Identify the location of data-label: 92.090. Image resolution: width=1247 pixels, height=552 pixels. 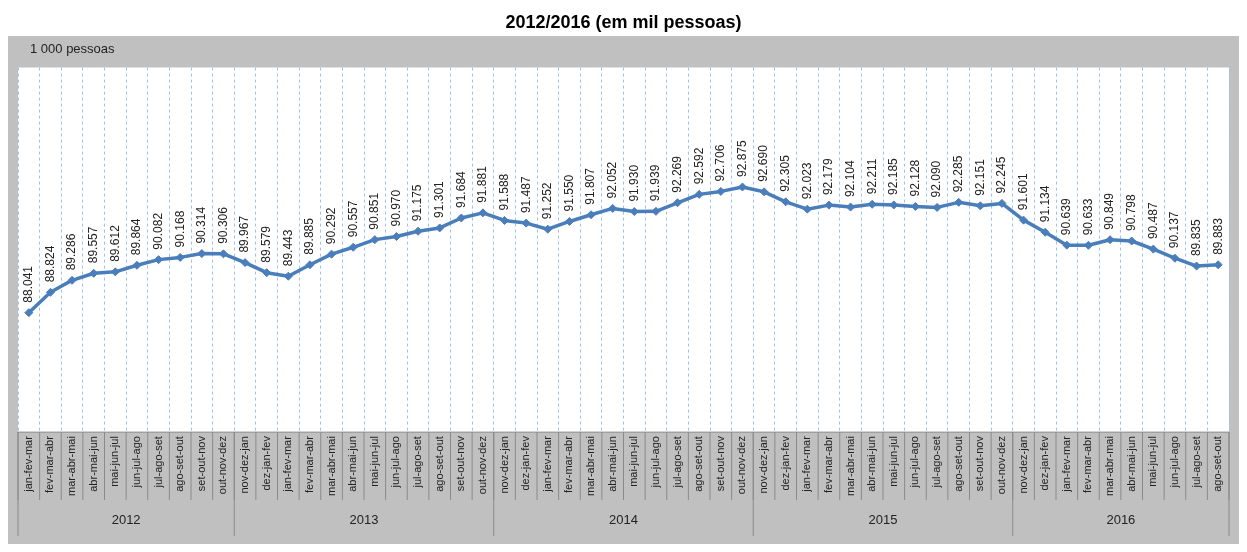
(936, 179).